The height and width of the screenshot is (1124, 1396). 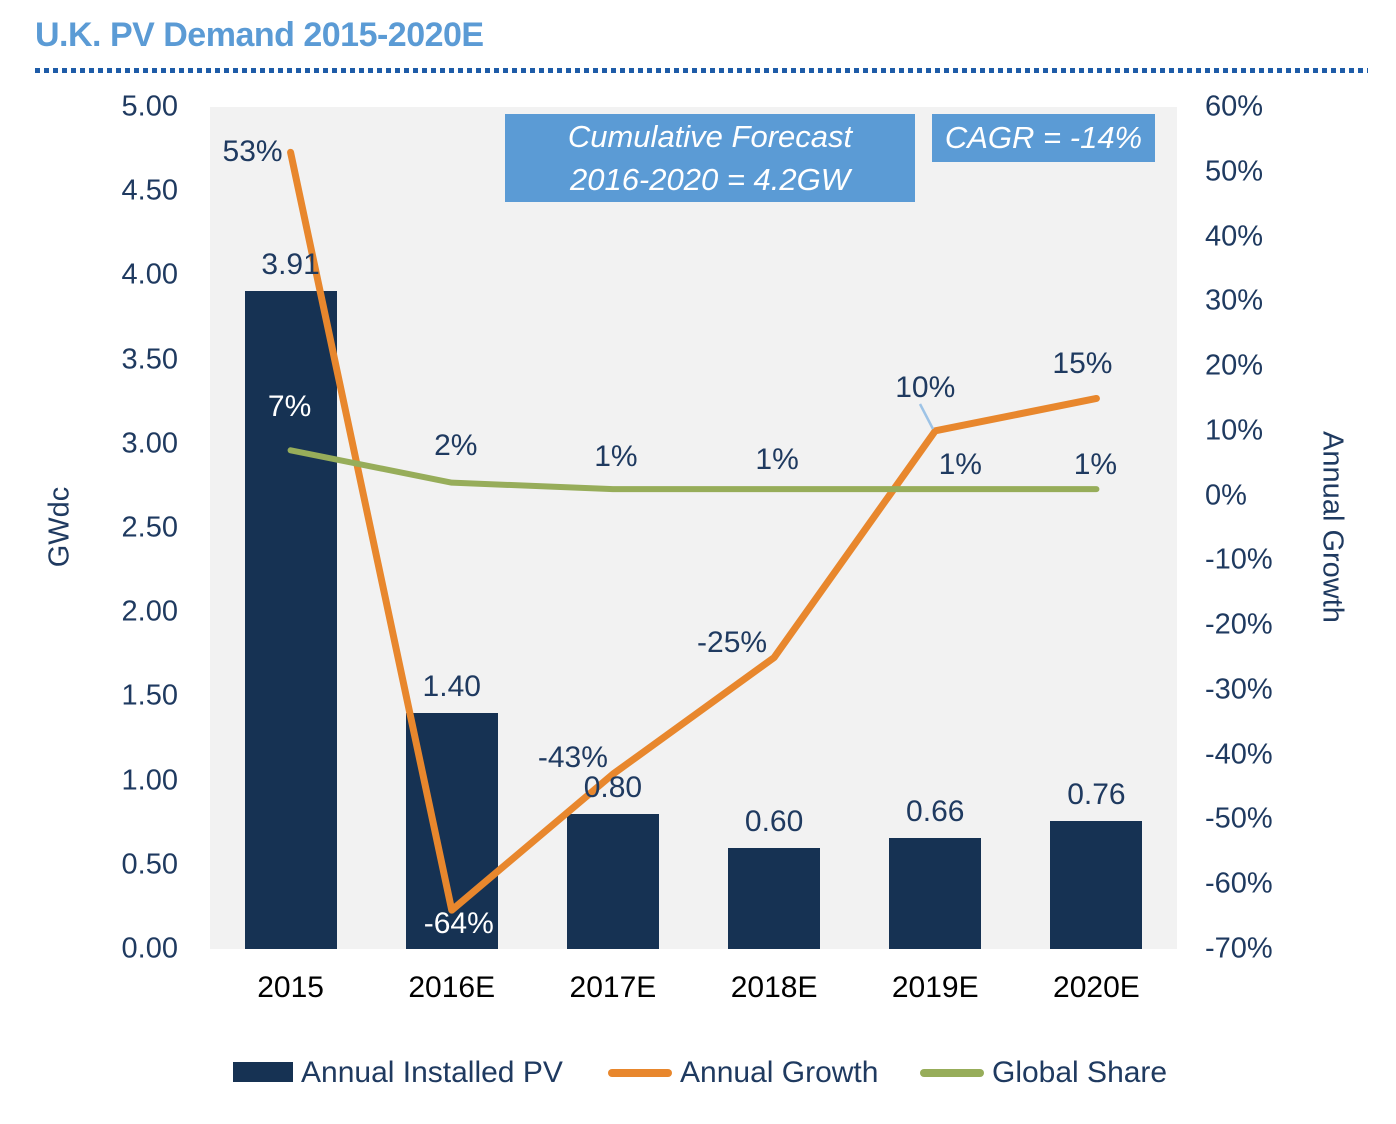 I want to click on line-data-label: -25%, so click(x=732, y=642).